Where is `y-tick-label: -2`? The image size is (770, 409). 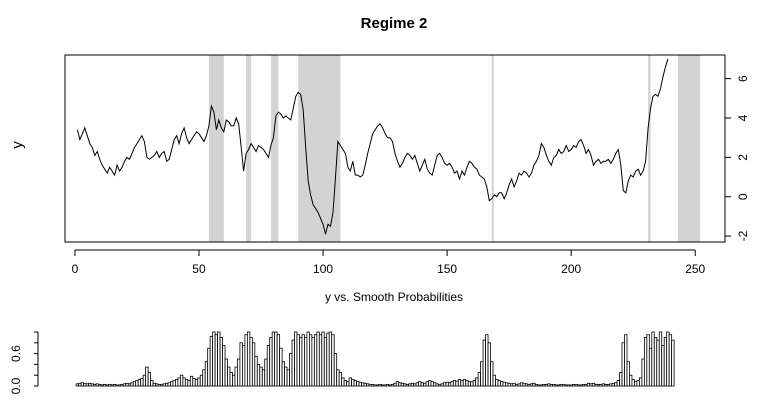 y-tick-label: -2 is located at coordinates (743, 235).